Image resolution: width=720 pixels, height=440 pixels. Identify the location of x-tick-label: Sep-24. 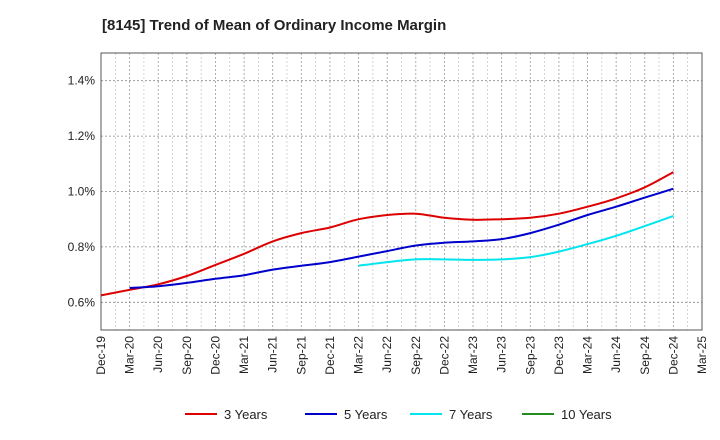
(645, 355).